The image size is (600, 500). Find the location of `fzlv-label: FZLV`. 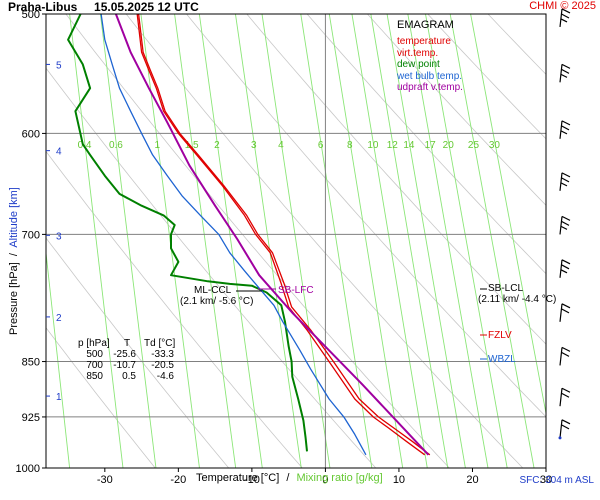

fzlv-label: FZLV is located at coordinates (500, 335).